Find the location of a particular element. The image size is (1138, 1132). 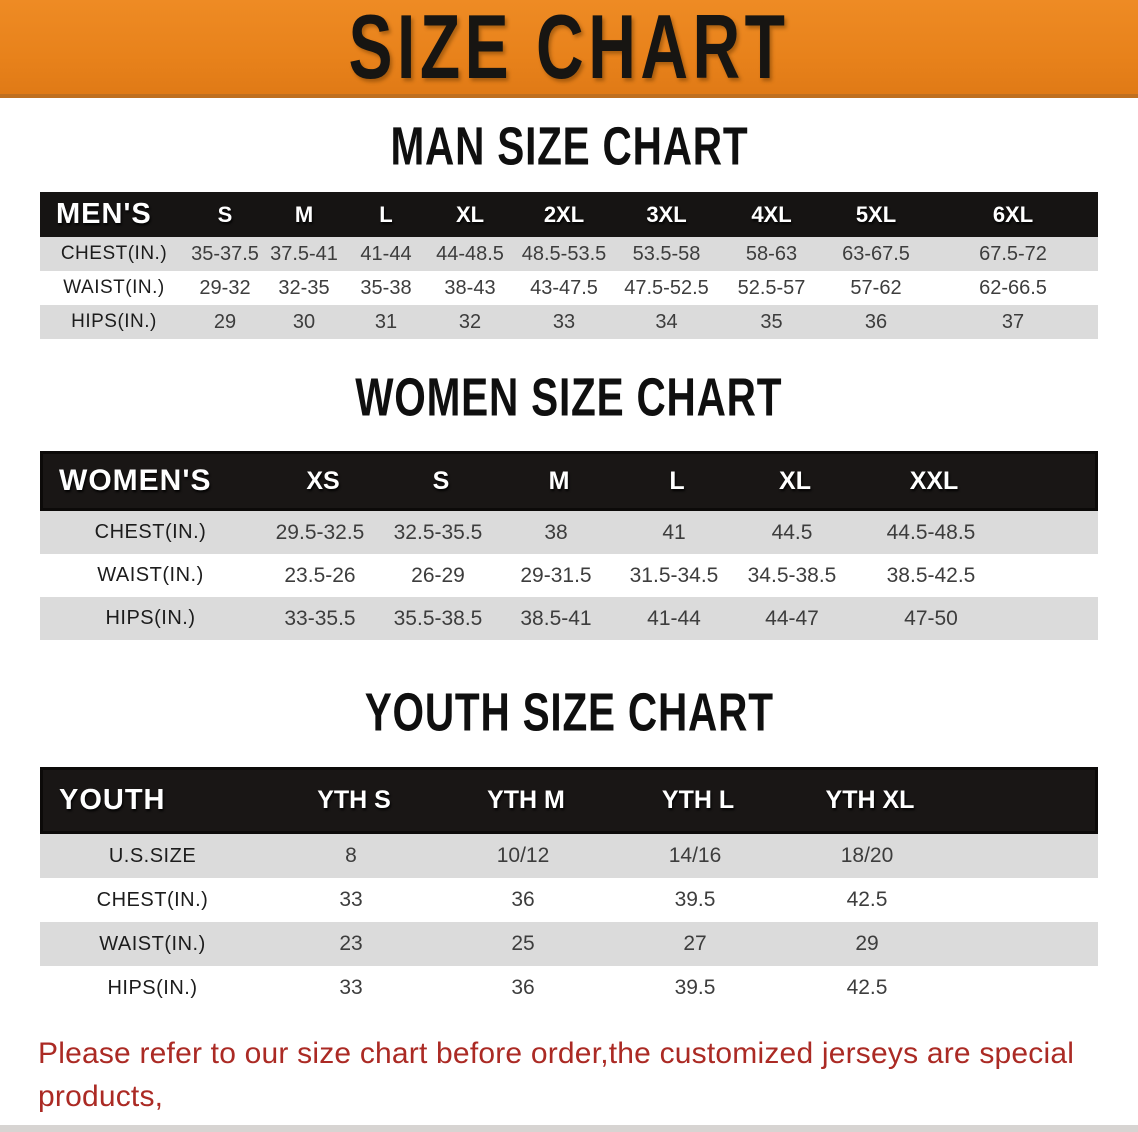

size-cell: 42.5 is located at coordinates (867, 899).